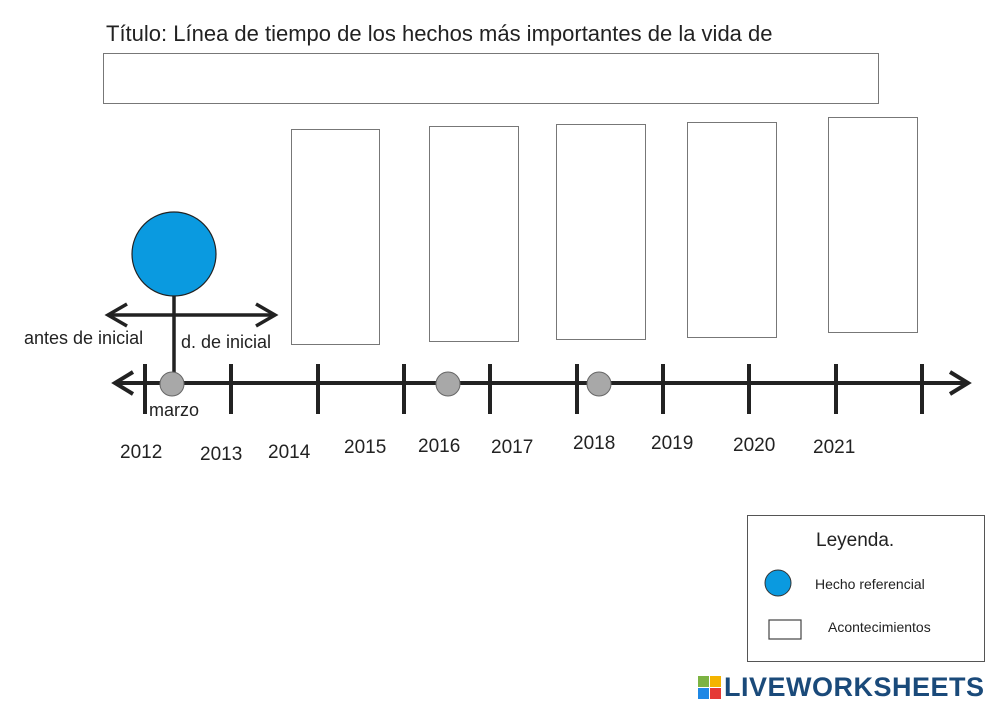 The image size is (1000, 707). Describe the element at coordinates (123, 383) in the screenshot. I see `left-arrow-icon` at that location.